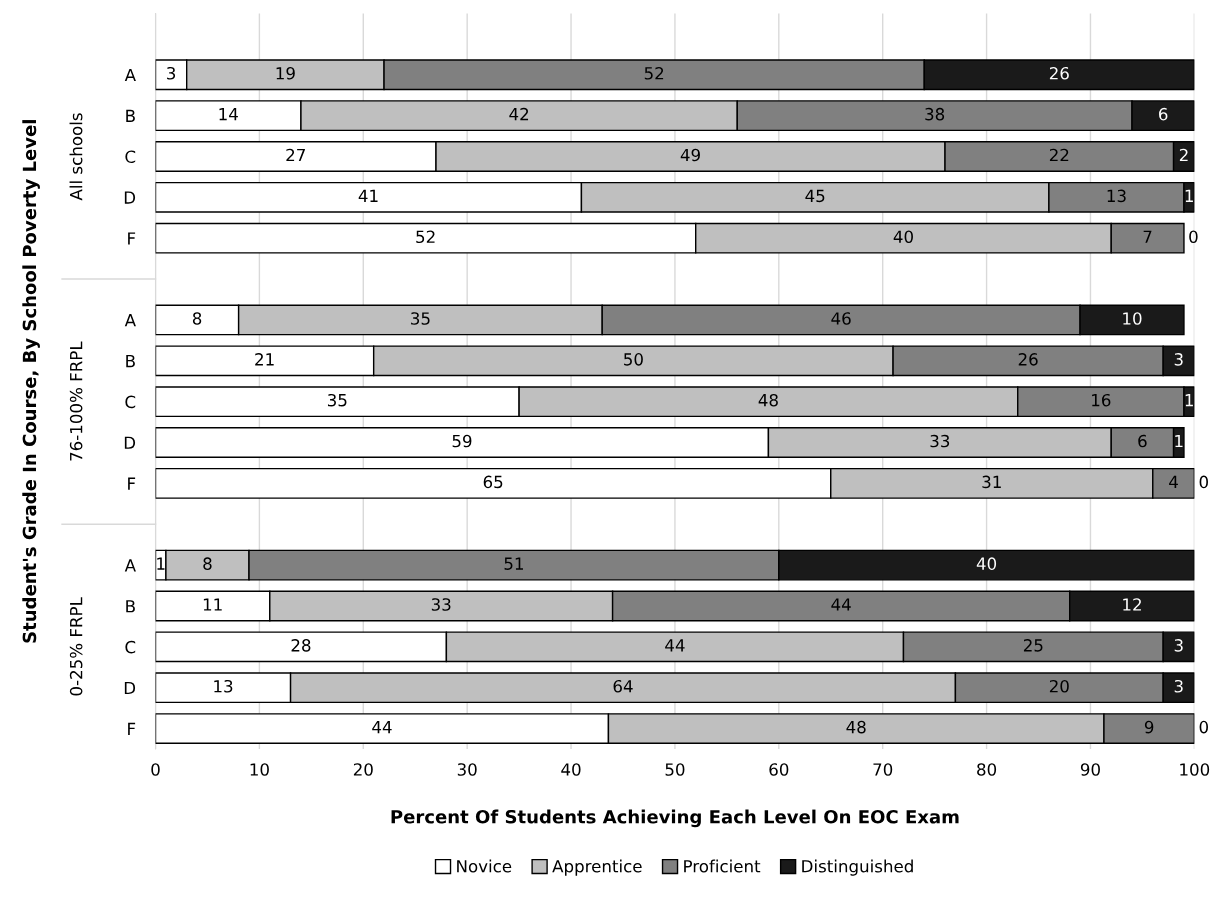 The image size is (1215, 897). What do you see at coordinates (1147, 236) in the screenshot?
I see `data-label: 7` at bounding box center [1147, 236].